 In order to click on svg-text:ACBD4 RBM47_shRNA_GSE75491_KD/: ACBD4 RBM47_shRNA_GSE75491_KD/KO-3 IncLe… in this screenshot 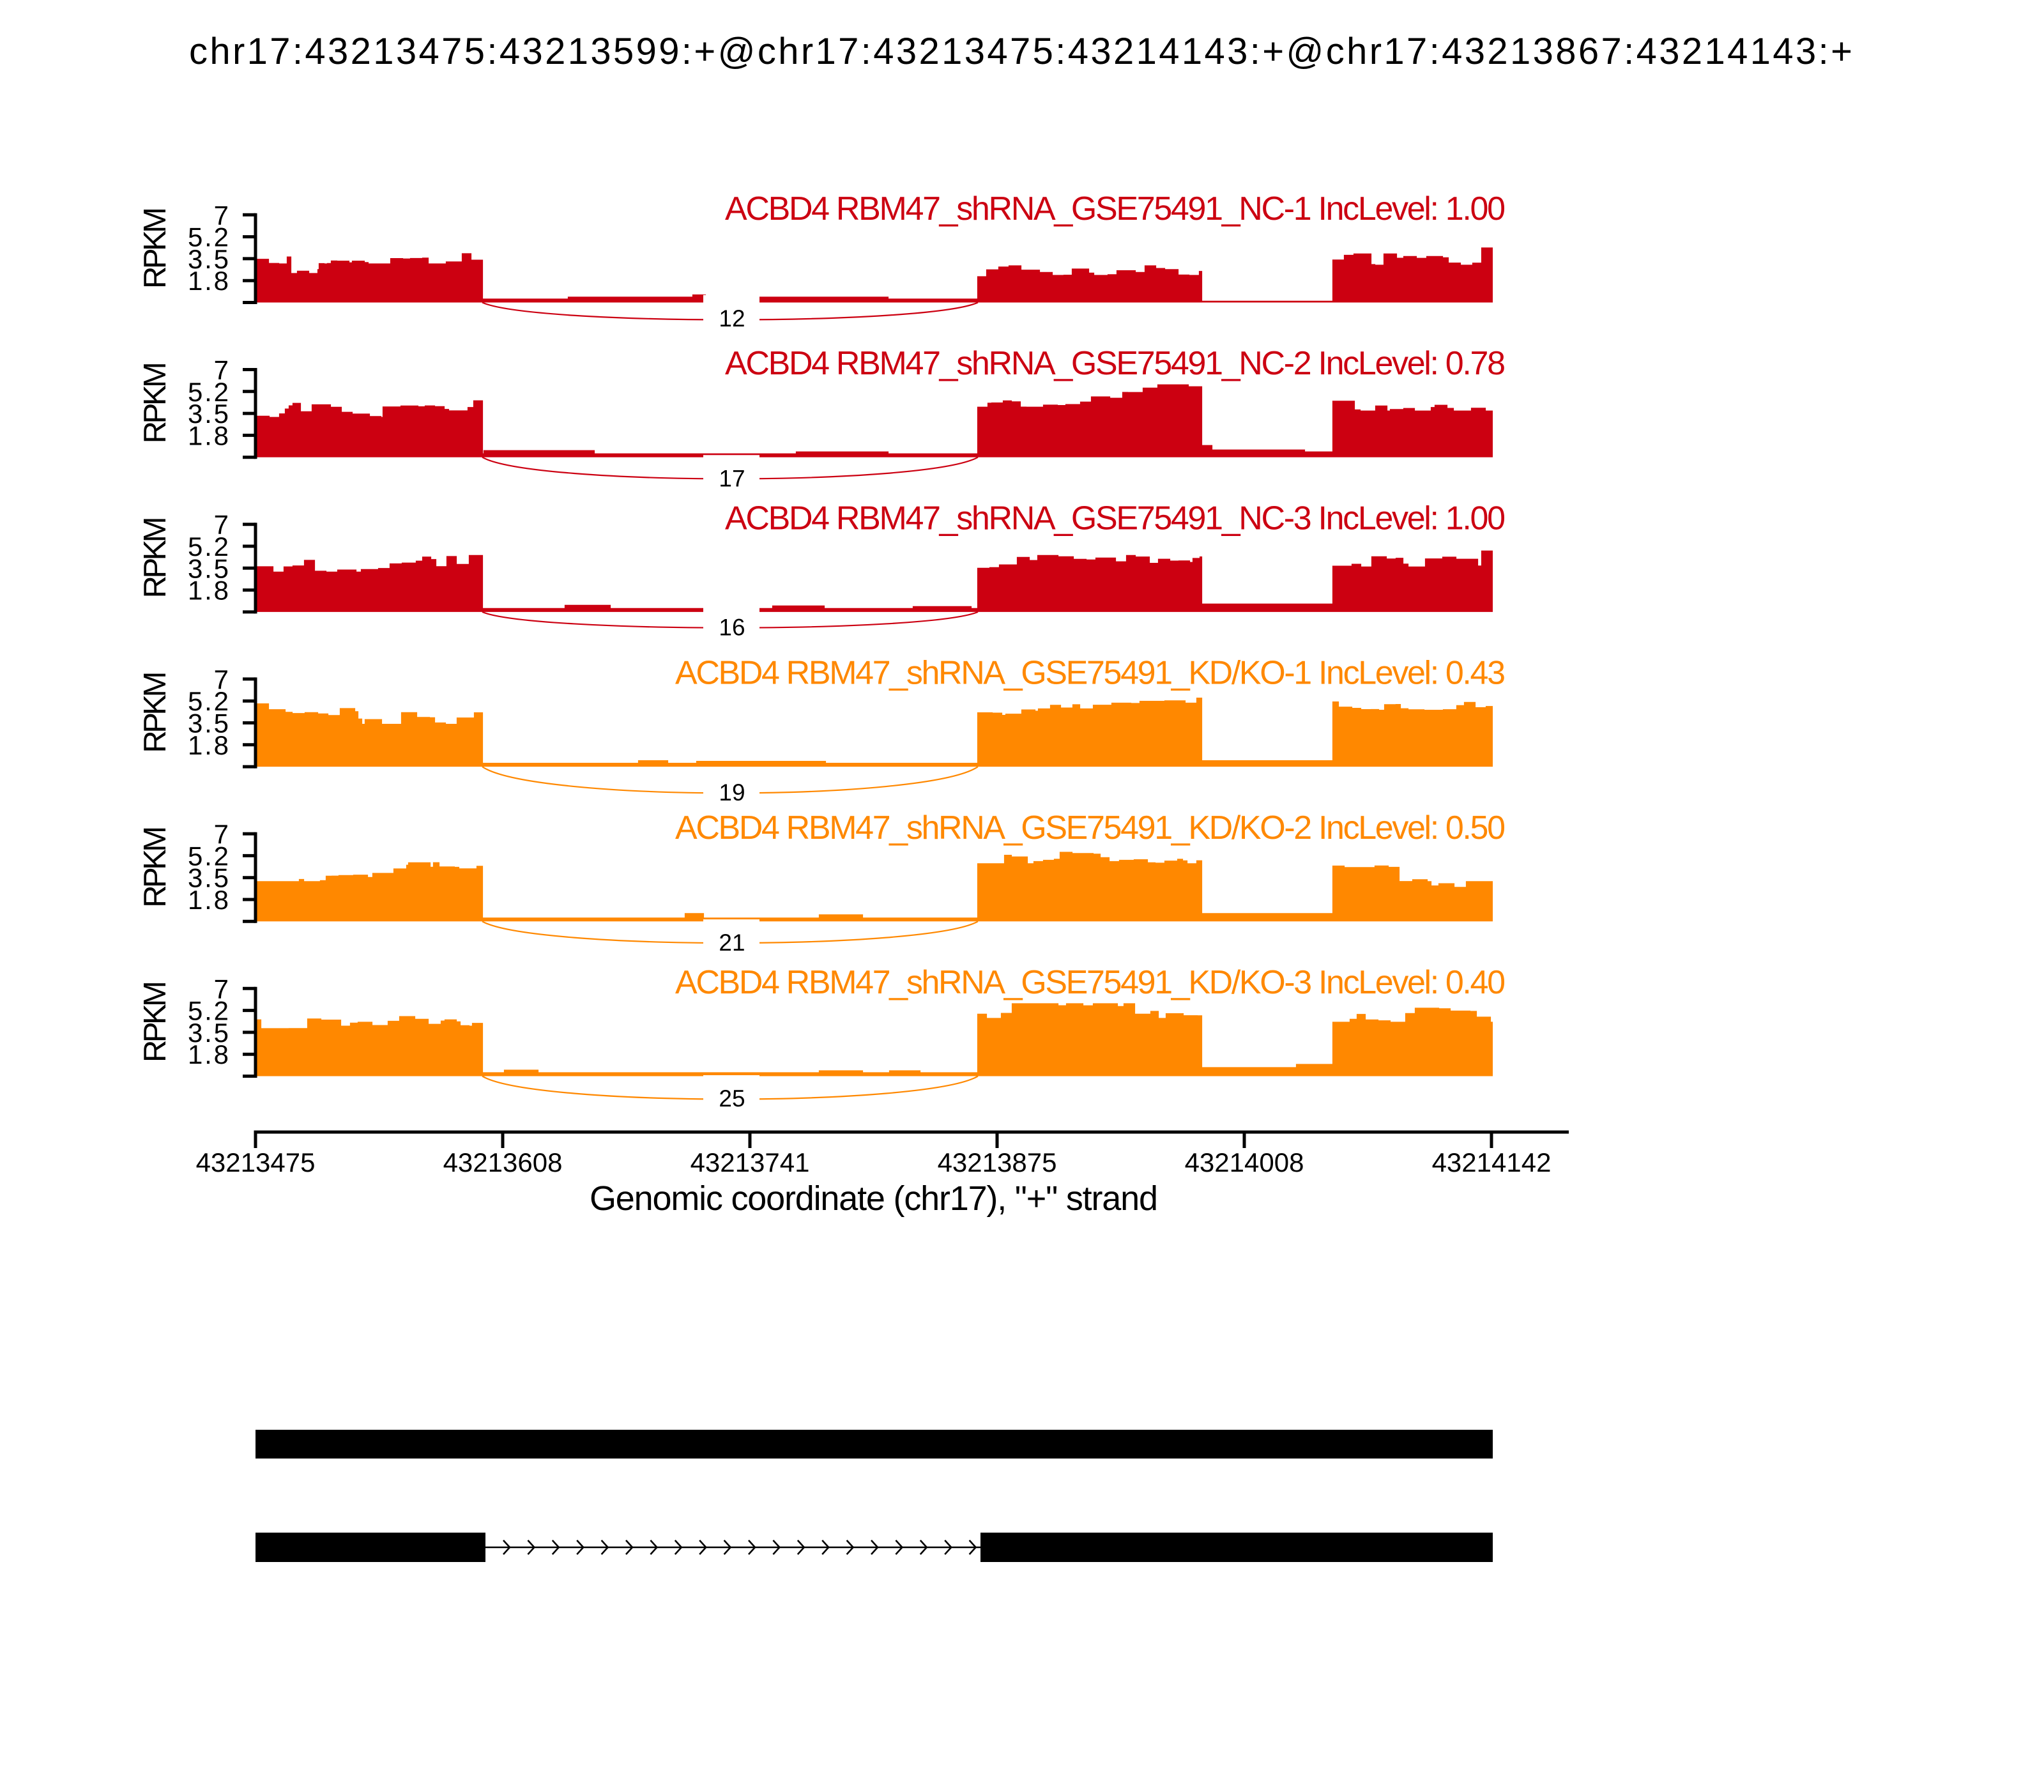, I will do `click(1090, 983)`.